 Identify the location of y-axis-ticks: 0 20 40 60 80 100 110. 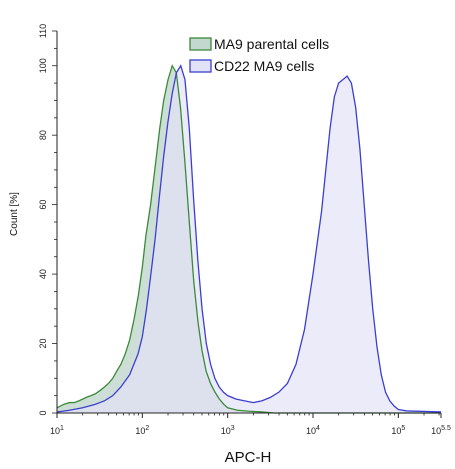
(47, 220).